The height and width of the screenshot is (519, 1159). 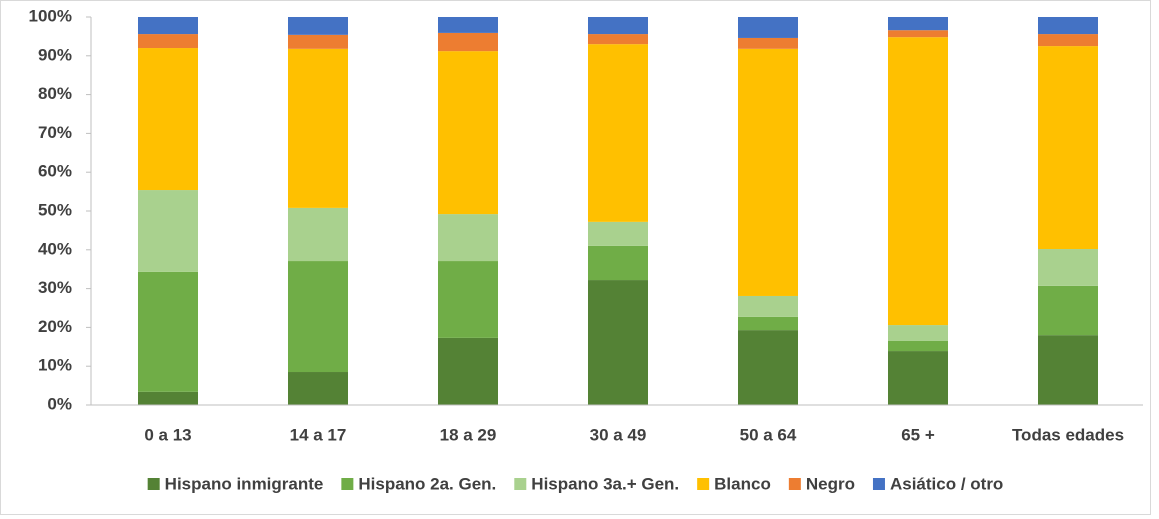 I want to click on x-tick-label: 50 a 64, so click(x=768, y=434).